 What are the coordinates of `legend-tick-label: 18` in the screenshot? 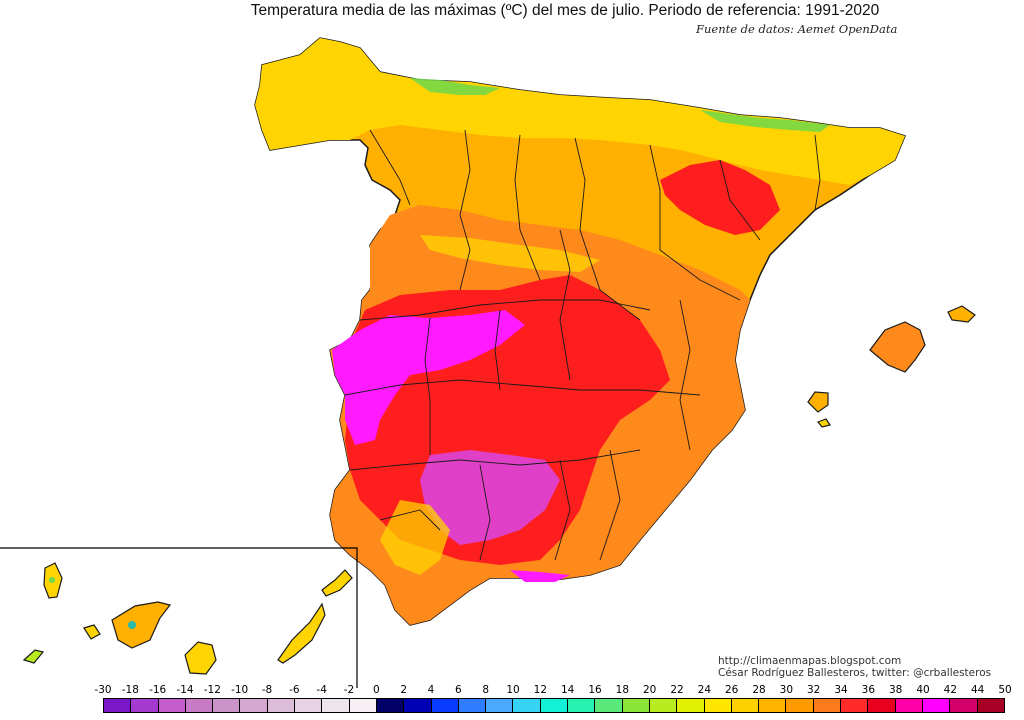 It's located at (622, 690).